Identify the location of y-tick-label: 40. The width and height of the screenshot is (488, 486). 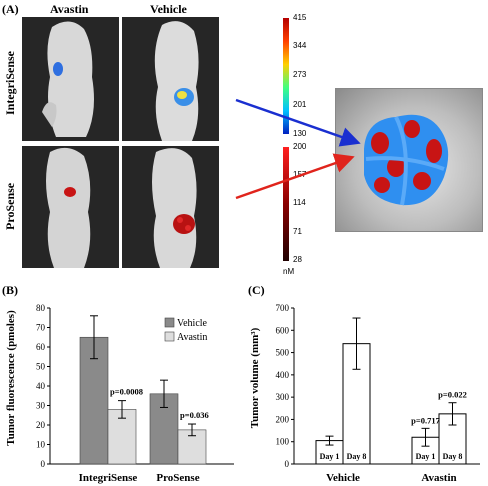
(41, 386).